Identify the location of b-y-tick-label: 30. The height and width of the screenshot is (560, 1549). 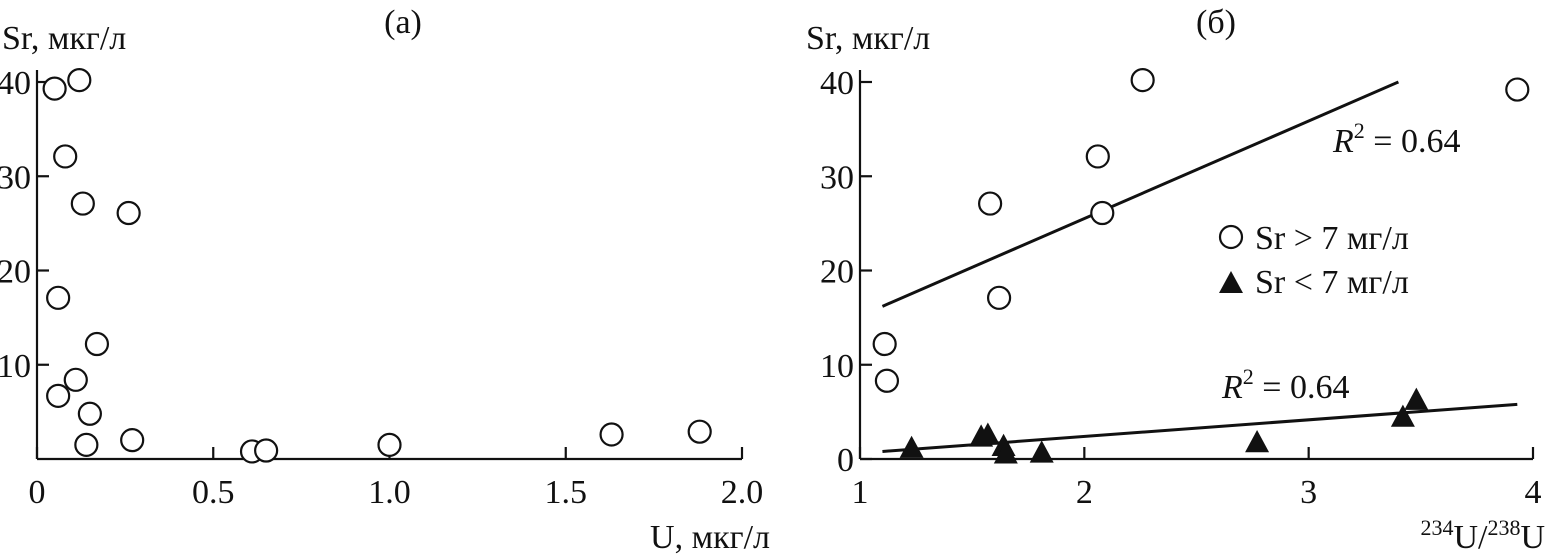
(837, 177).